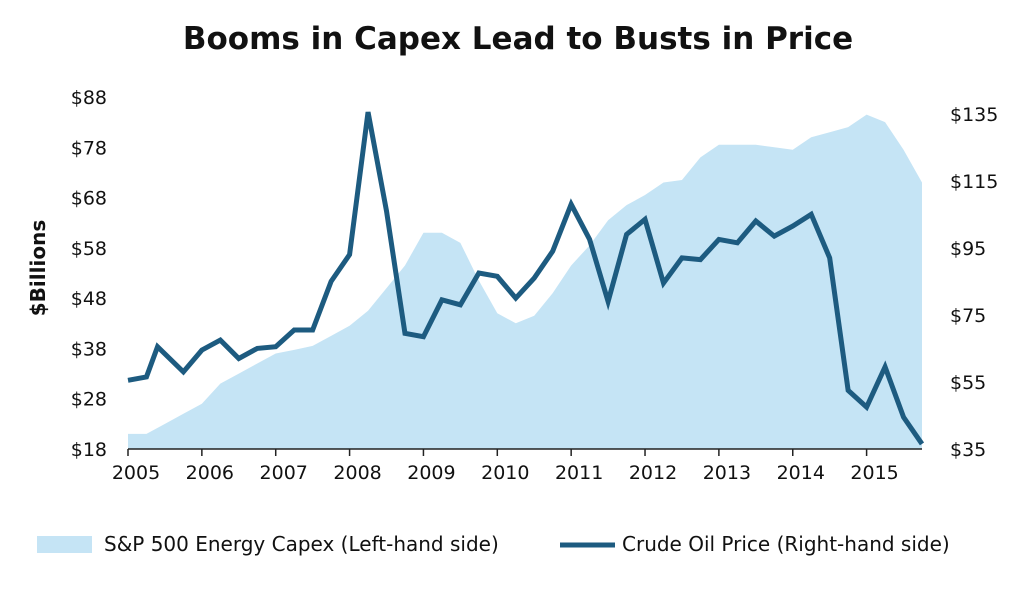  Describe the element at coordinates (431, 473) in the screenshot. I see `x-tick-label: 2009` at that location.